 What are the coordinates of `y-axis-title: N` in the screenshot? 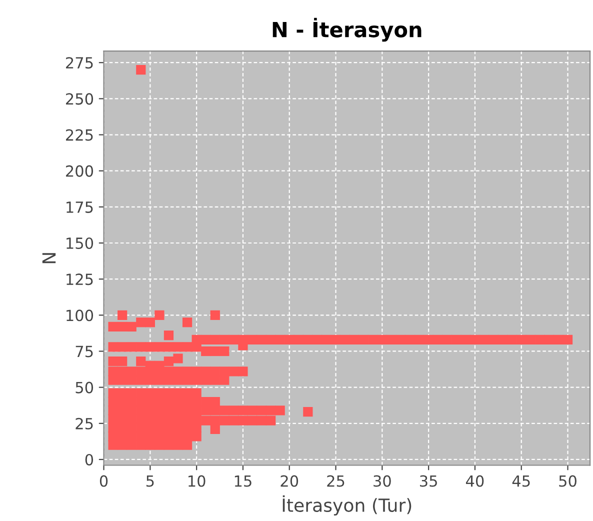 It's located at (49, 258).